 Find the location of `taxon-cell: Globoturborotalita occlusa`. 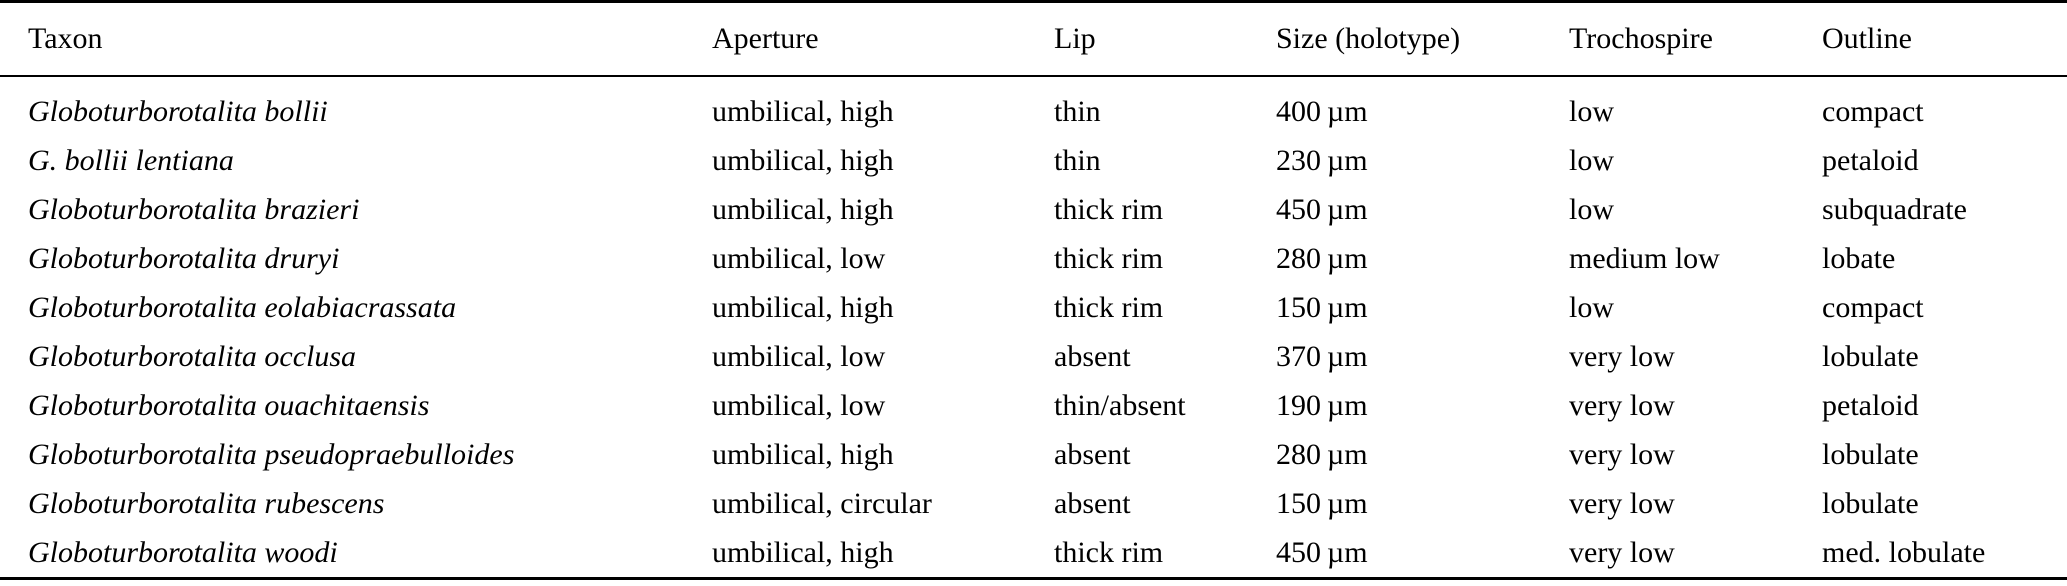

taxon-cell: Globoturborotalita occlusa is located at coordinates (192, 356).